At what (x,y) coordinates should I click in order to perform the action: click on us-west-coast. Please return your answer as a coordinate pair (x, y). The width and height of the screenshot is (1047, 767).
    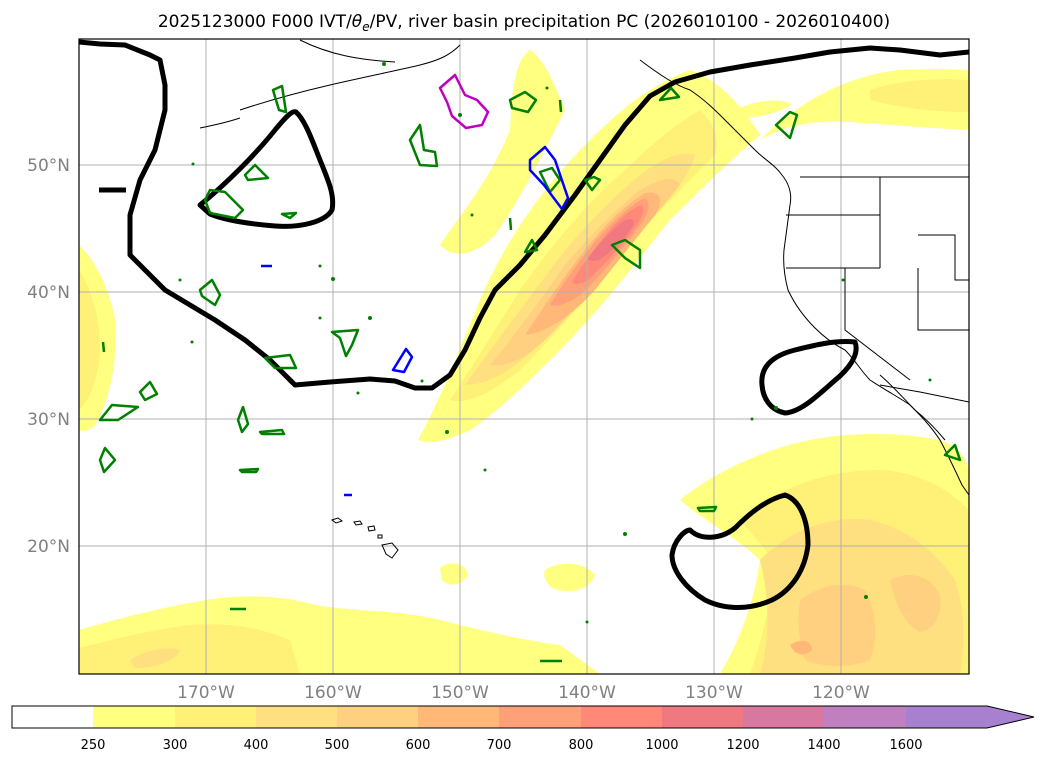
    Looking at the image, I should click on (876, 350).